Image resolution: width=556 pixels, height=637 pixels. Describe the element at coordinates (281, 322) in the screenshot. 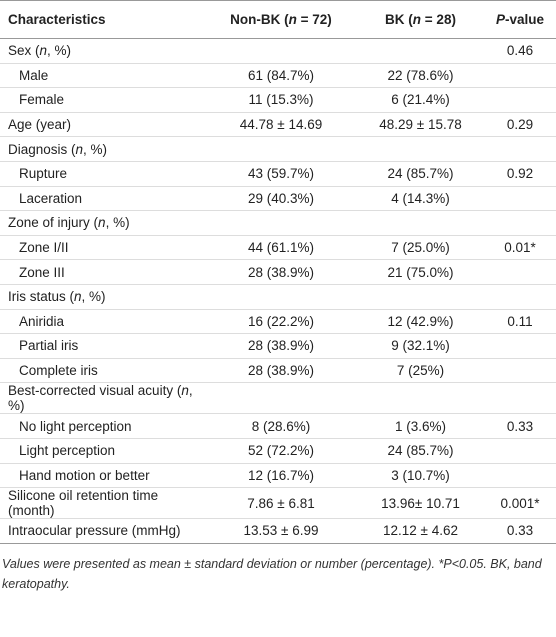

I see `cell: 16 (22.2%)` at that location.